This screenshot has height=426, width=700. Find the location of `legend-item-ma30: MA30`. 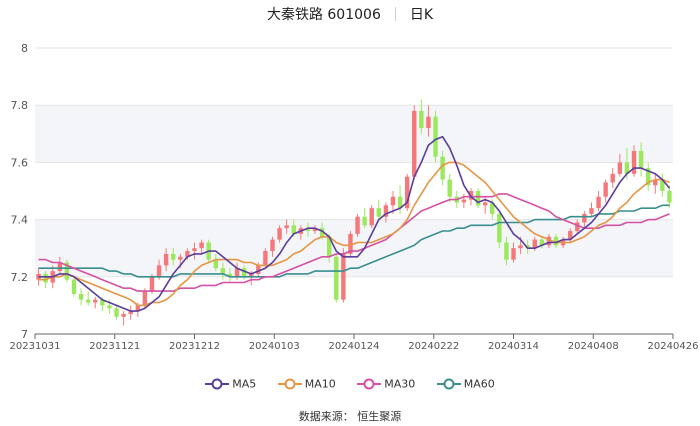

legend-item-ma30: MA30 is located at coordinates (386, 384).